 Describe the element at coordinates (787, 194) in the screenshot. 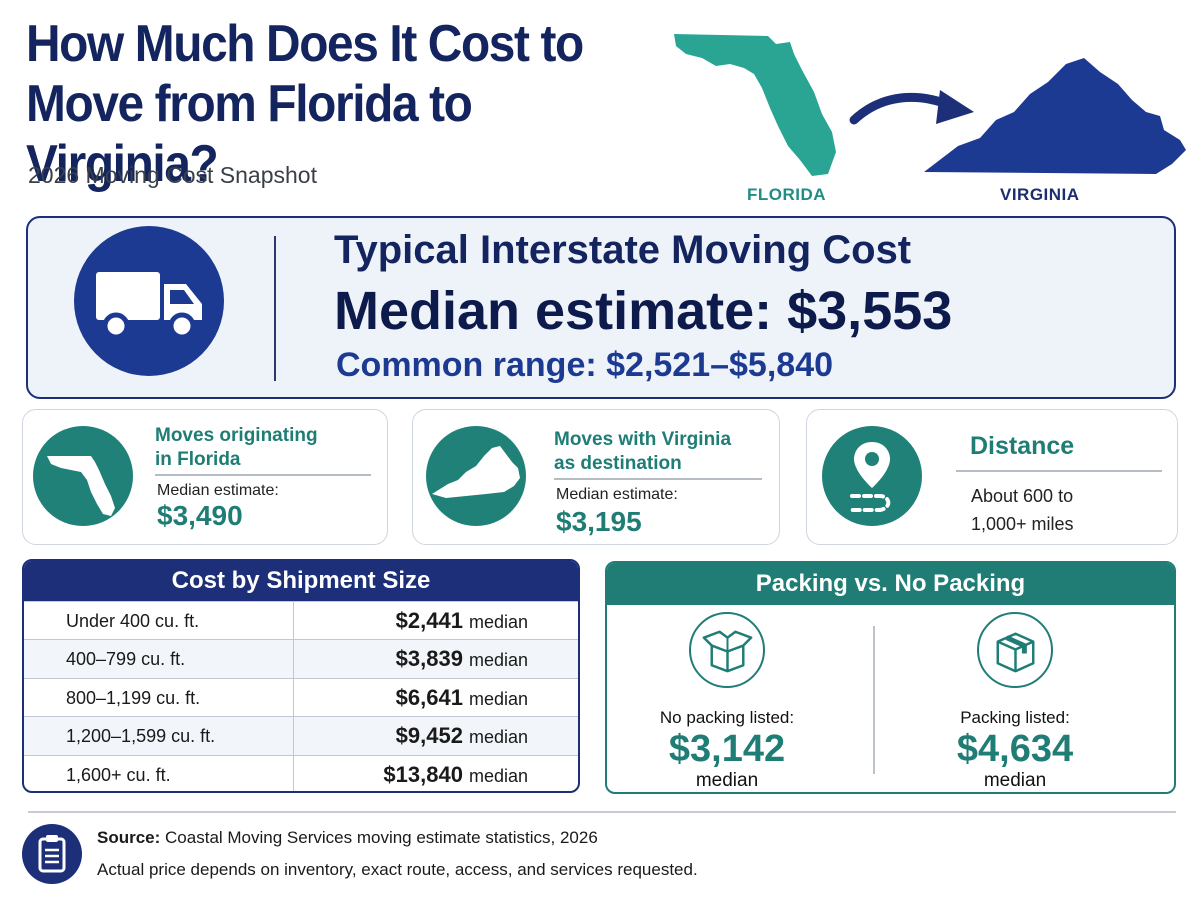

I see `florida-label: FLORIDA` at that location.